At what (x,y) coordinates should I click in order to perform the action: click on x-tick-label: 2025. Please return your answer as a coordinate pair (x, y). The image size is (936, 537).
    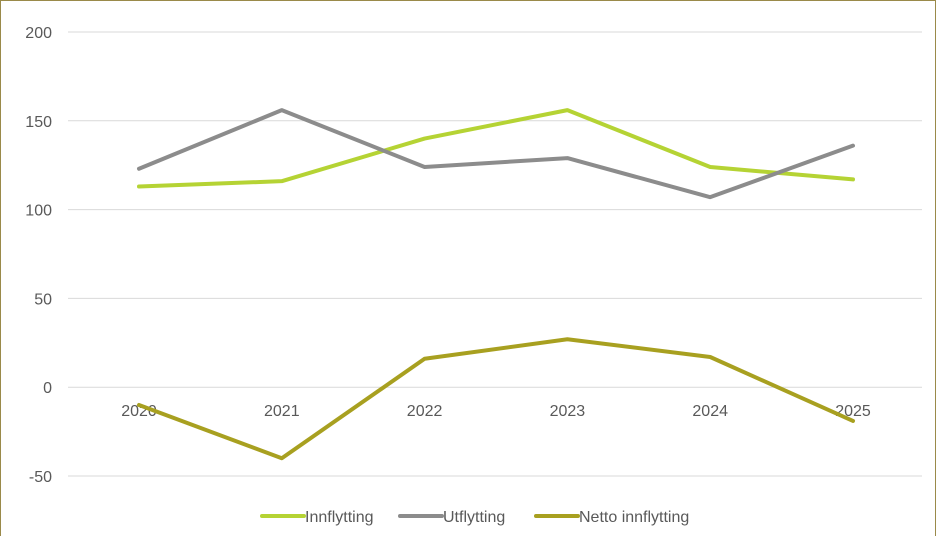
    Looking at the image, I should click on (853, 411).